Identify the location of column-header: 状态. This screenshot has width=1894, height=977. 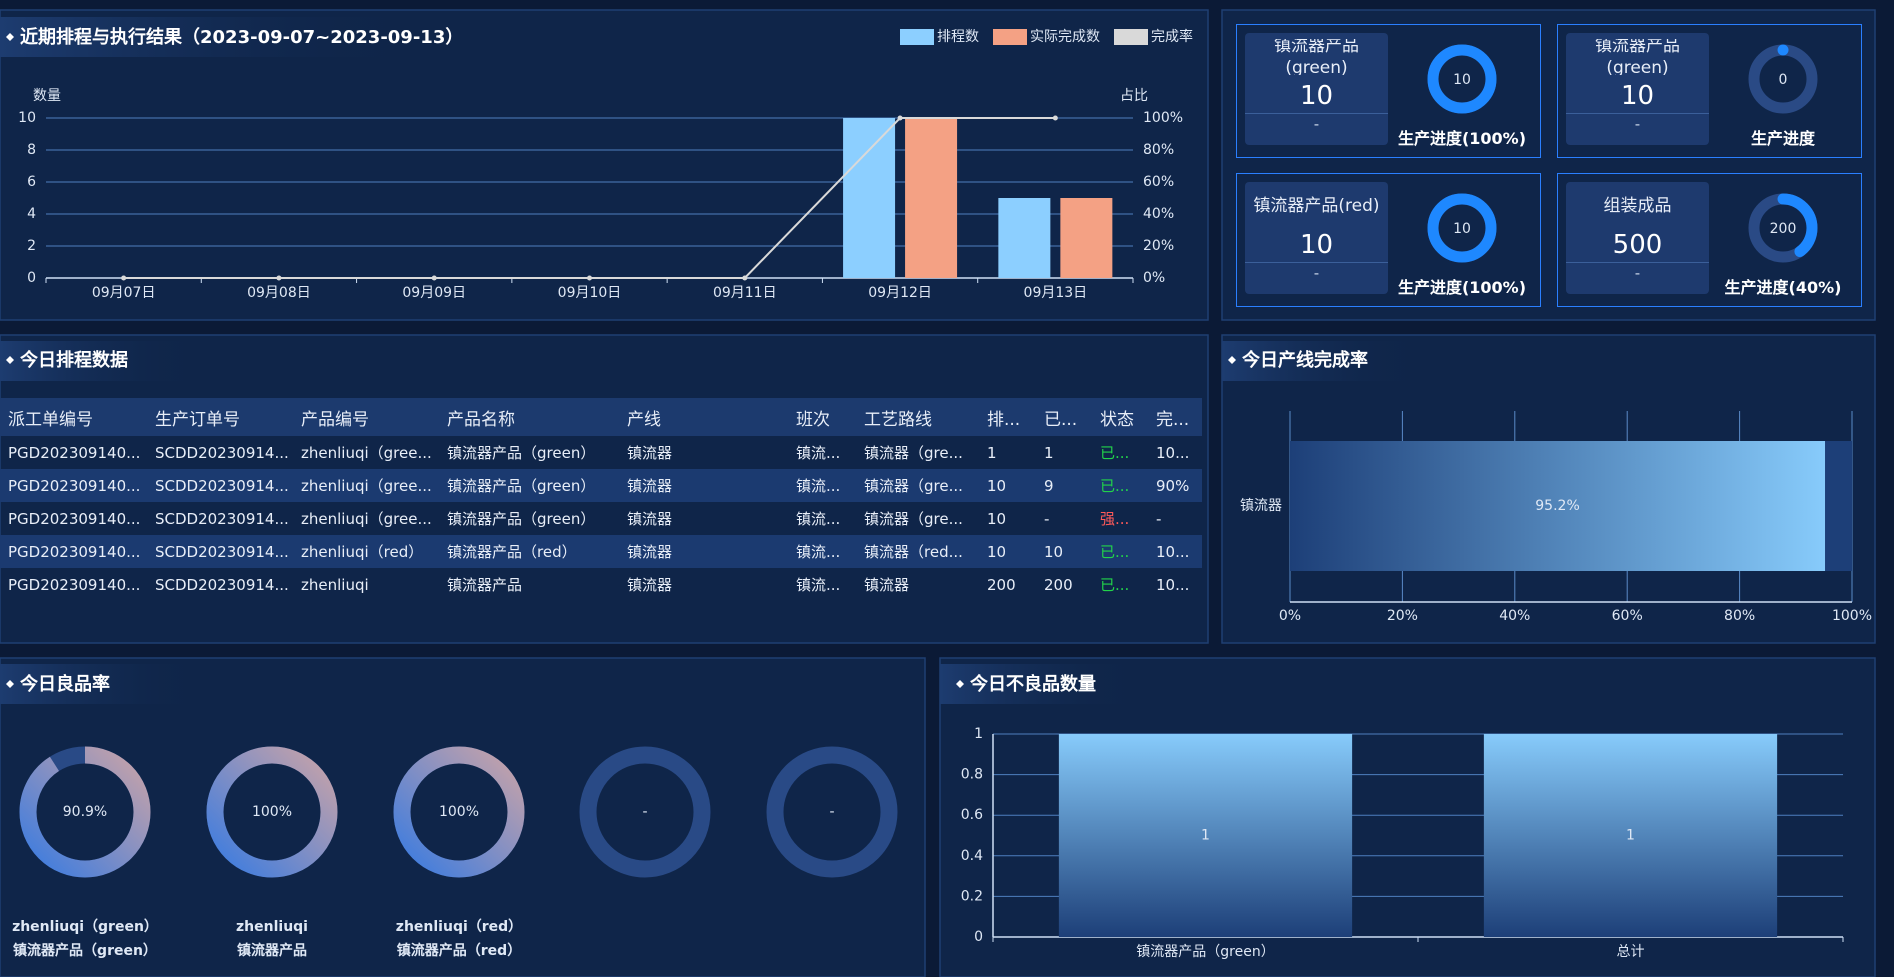
(1117, 419).